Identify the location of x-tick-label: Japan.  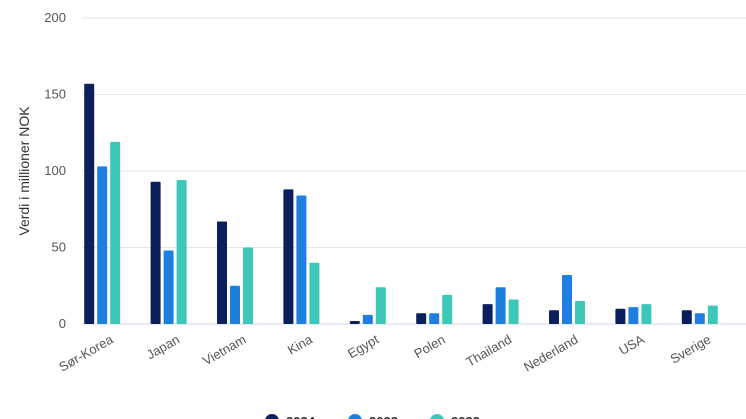
(163, 347).